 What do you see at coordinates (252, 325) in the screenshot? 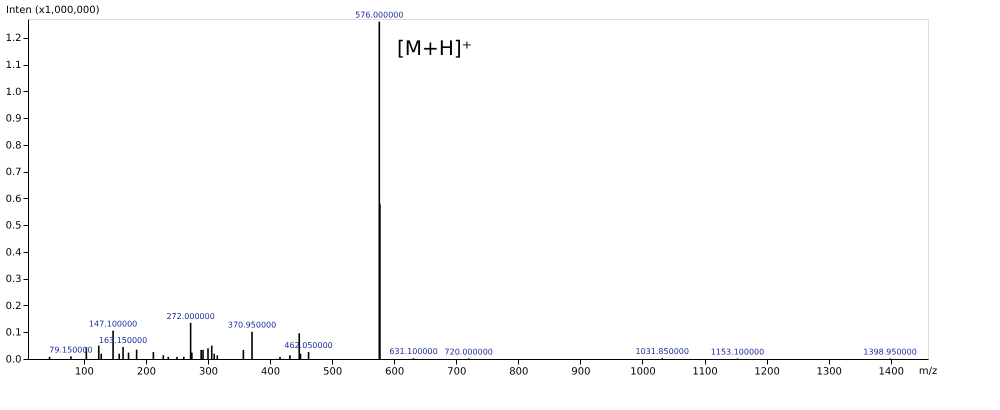
I see `annotation: 370.950000` at bounding box center [252, 325].